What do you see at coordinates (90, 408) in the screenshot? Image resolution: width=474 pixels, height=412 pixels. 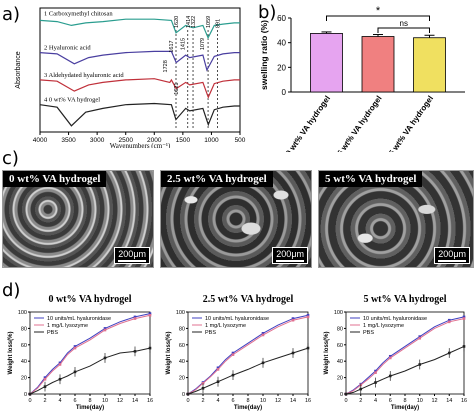 I see `x-axis-label: Time(day)` at bounding box center [90, 408].